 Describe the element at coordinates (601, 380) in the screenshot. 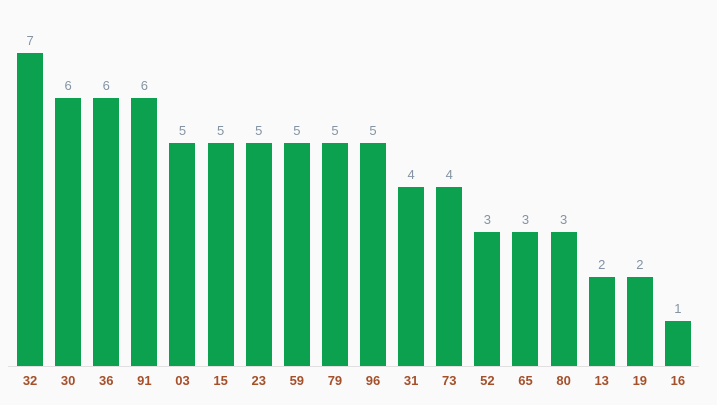

I see `x-axis-label: 13` at that location.